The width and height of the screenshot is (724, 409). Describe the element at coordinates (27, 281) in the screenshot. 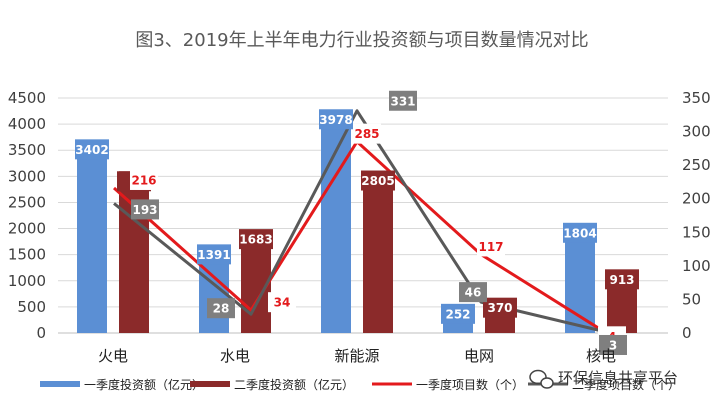

I see `left-tick-label: 1000` at that location.